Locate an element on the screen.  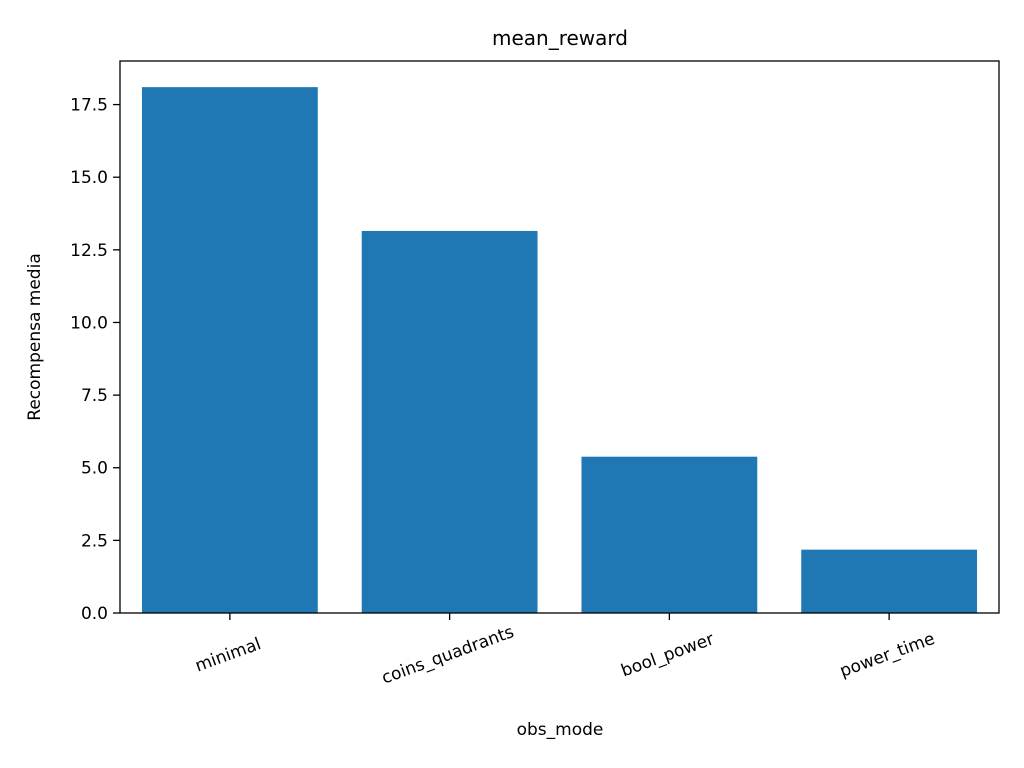
x-tick-label: bool_power is located at coordinates (667, 655).